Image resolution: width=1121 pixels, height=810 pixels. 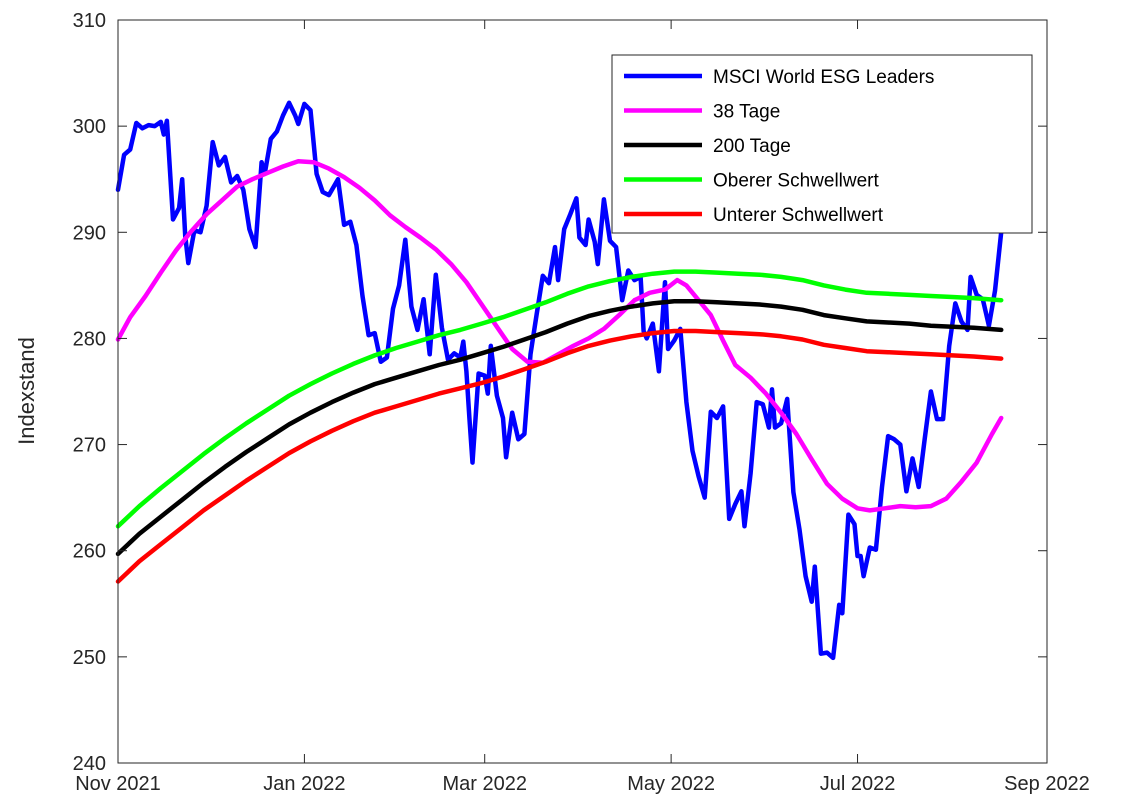 What do you see at coordinates (858, 784) in the screenshot?
I see `x-tick-label-4: Jul 2022` at bounding box center [858, 784].